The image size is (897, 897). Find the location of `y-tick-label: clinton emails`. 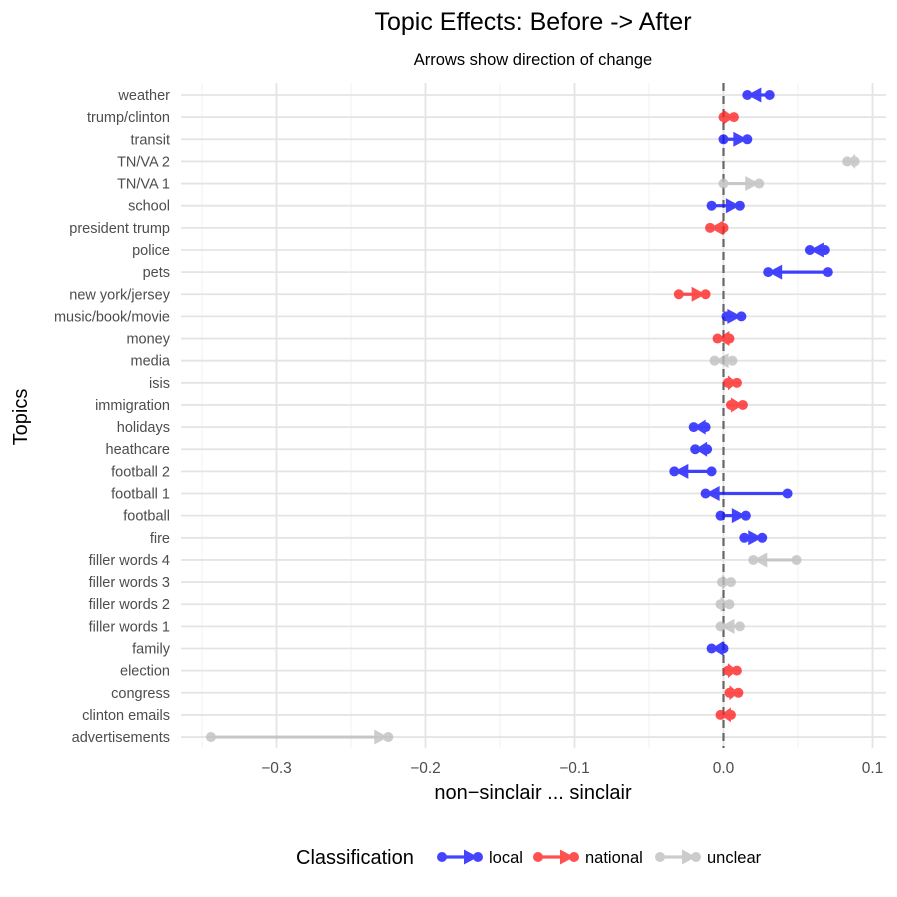

y-tick-label: clinton emails is located at coordinates (126, 716).